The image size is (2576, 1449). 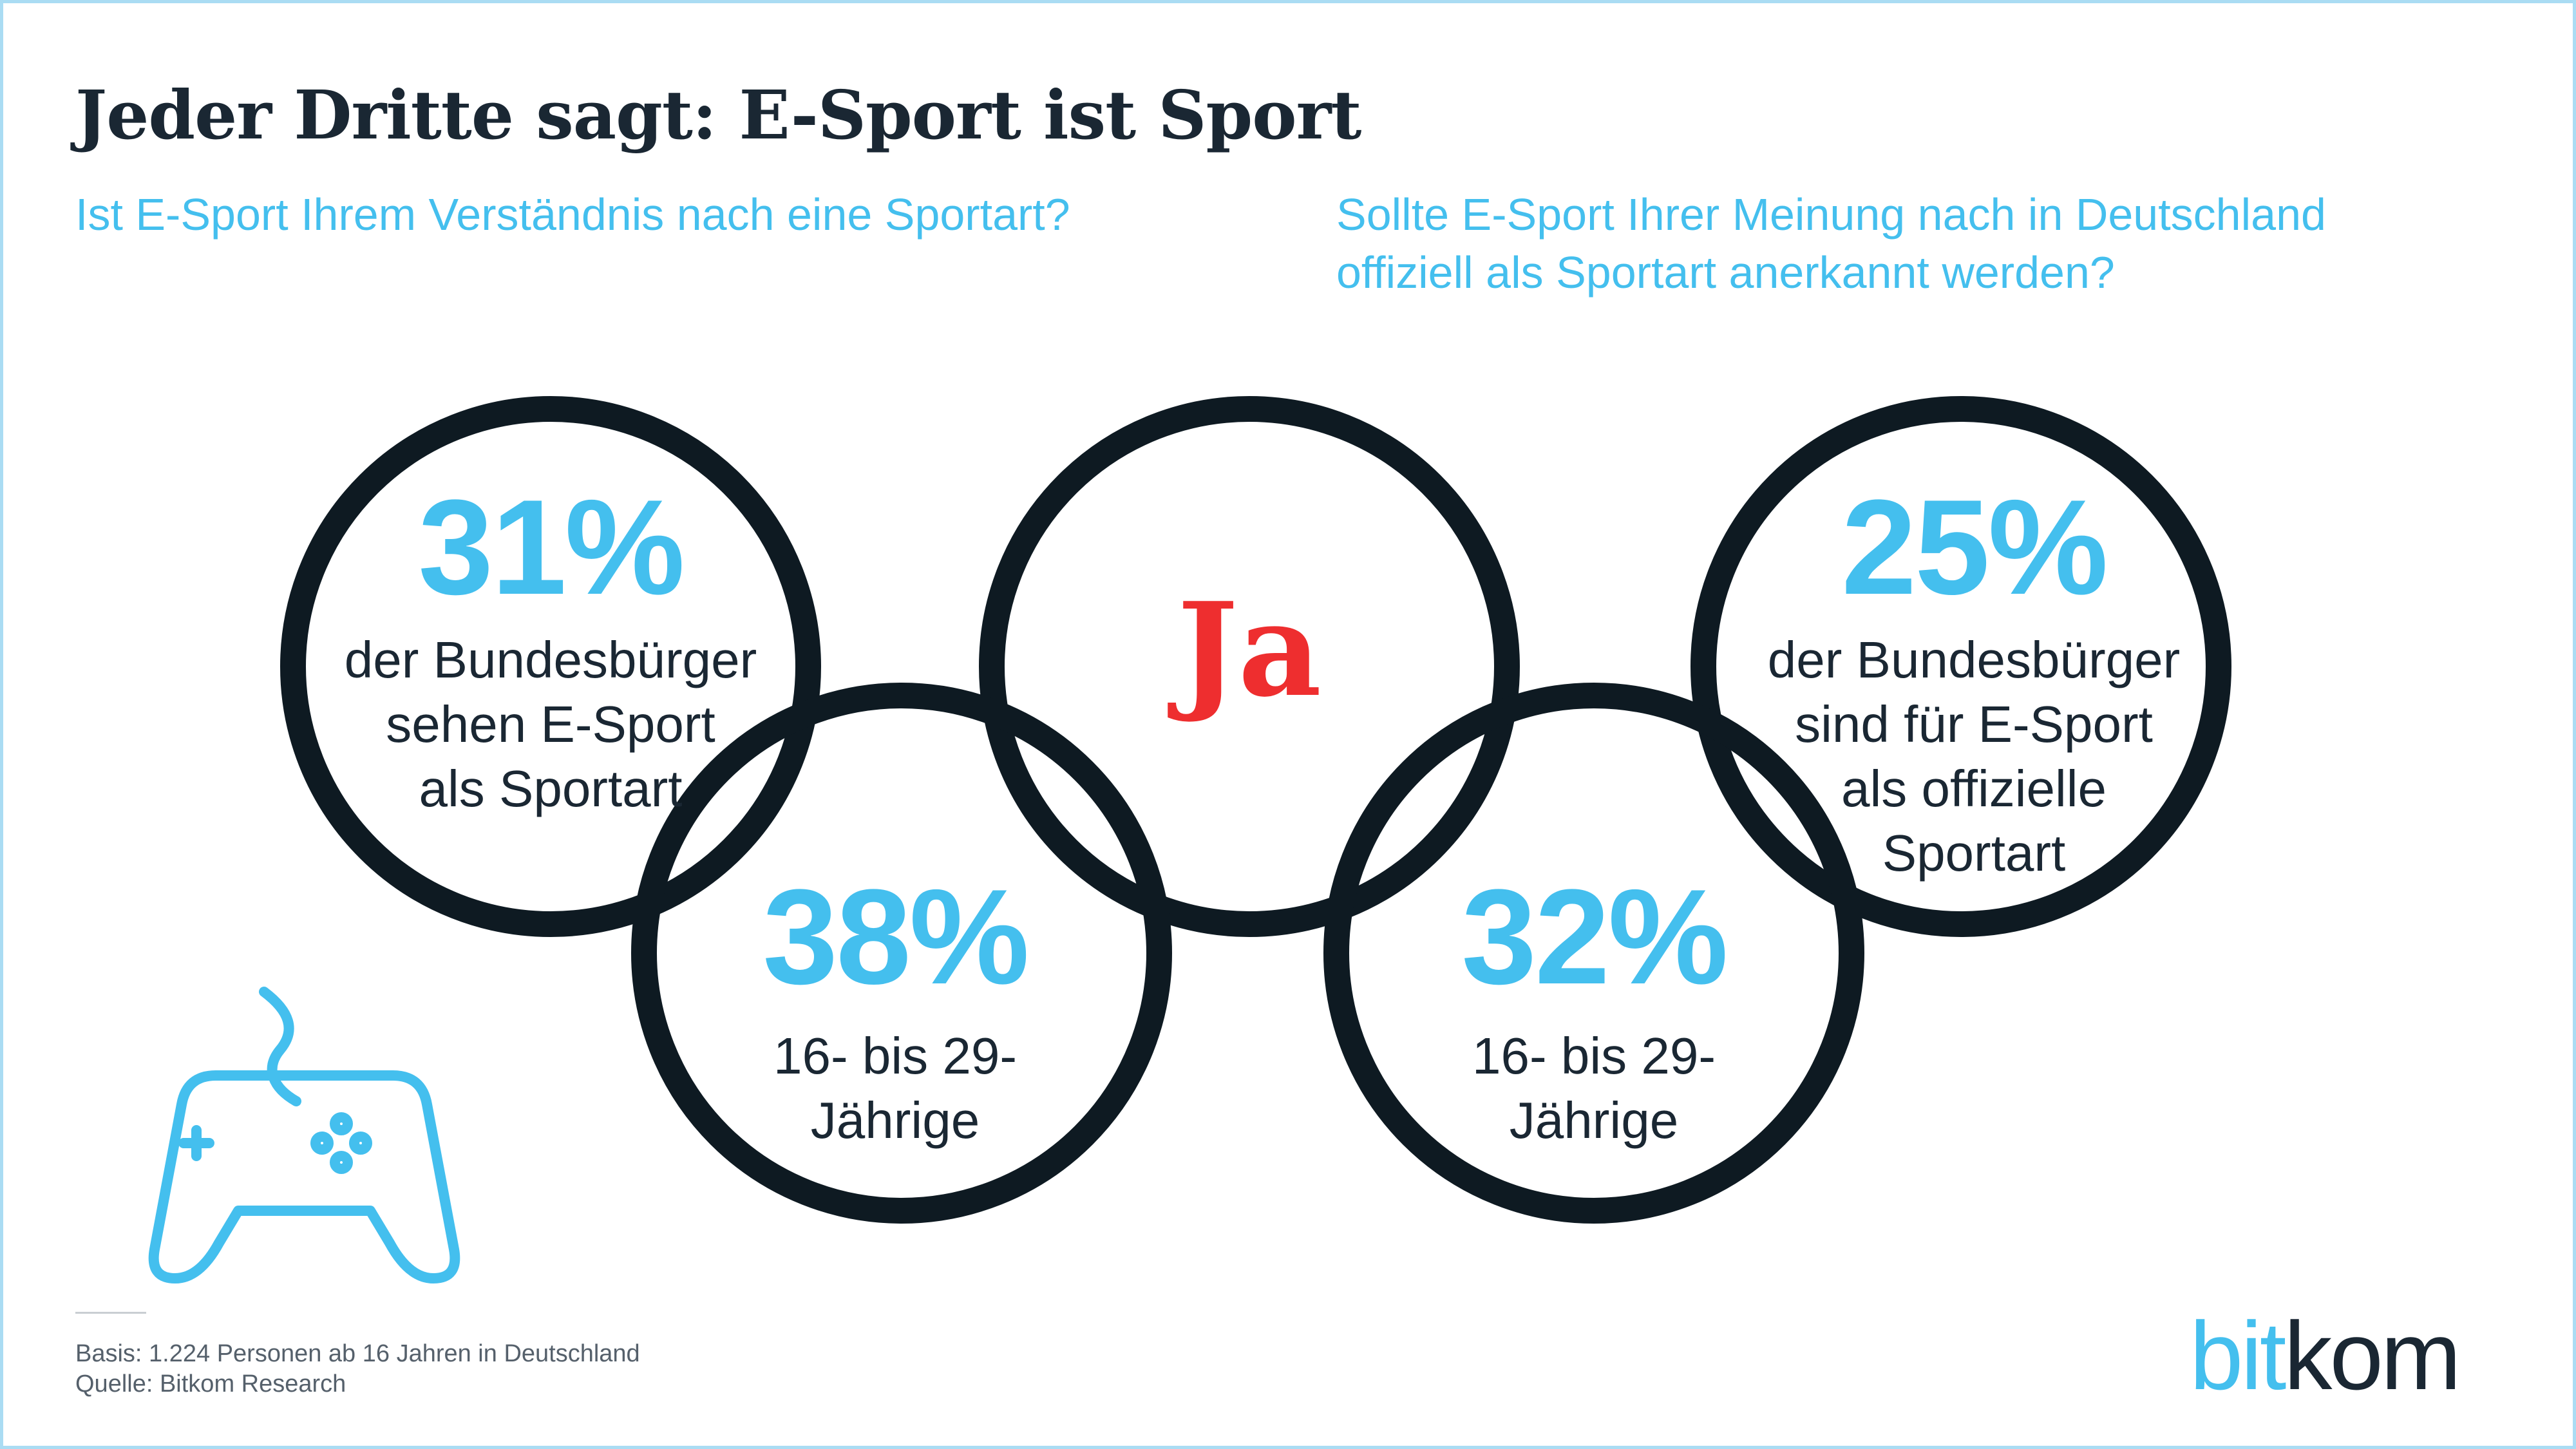 What do you see at coordinates (1974, 853) in the screenshot?
I see `stat-4-line-4: Sportart` at bounding box center [1974, 853].